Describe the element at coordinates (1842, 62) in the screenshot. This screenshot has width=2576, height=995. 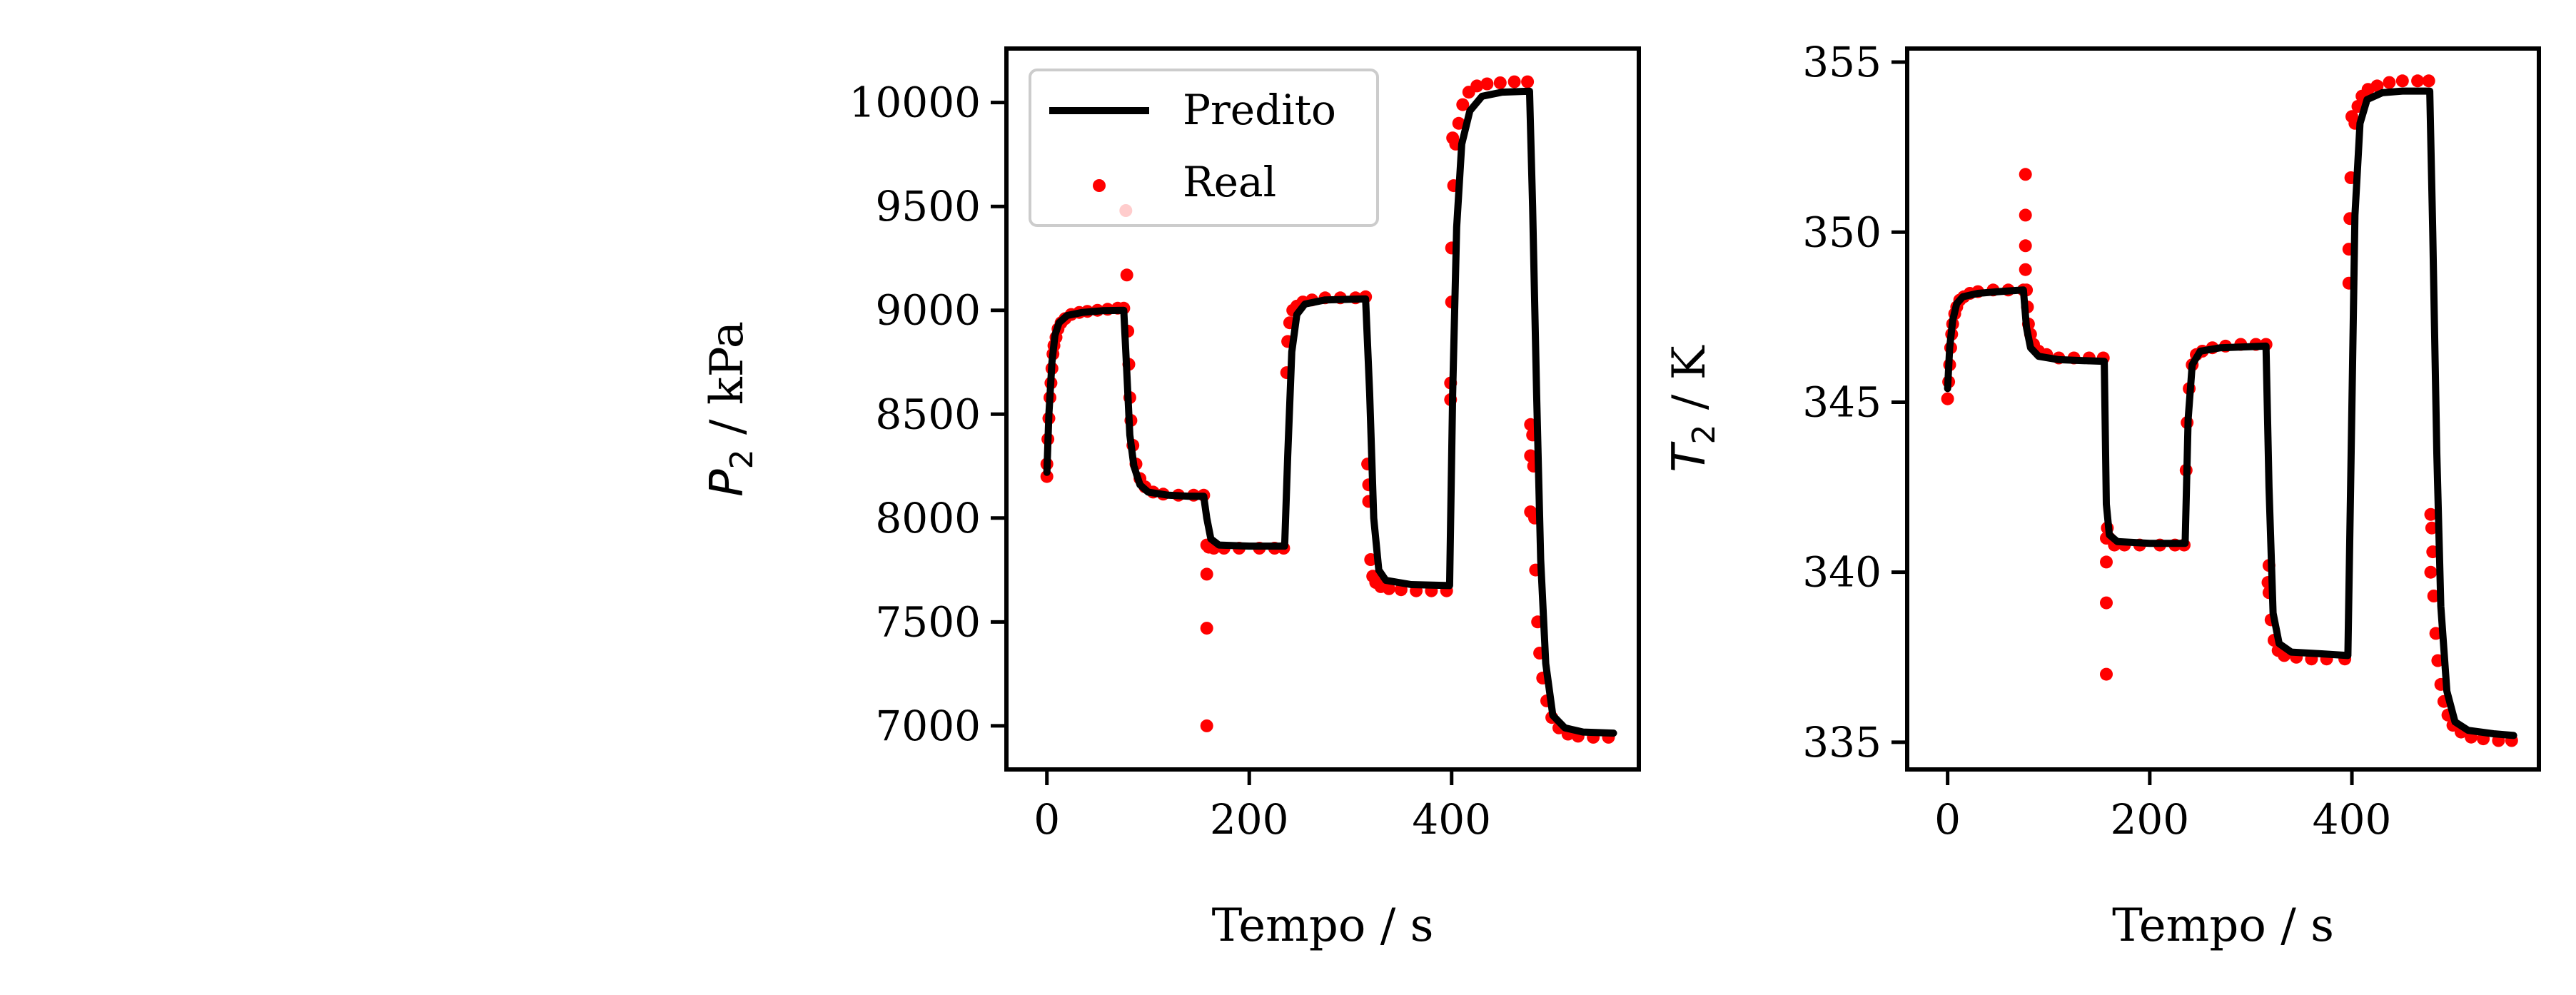
I see `y-tick-label: 355` at that location.